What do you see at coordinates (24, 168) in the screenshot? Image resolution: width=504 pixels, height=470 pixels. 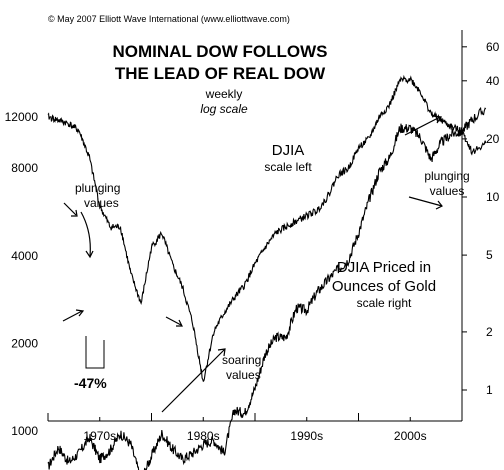 I see `left-tick-label: 8000` at bounding box center [24, 168].